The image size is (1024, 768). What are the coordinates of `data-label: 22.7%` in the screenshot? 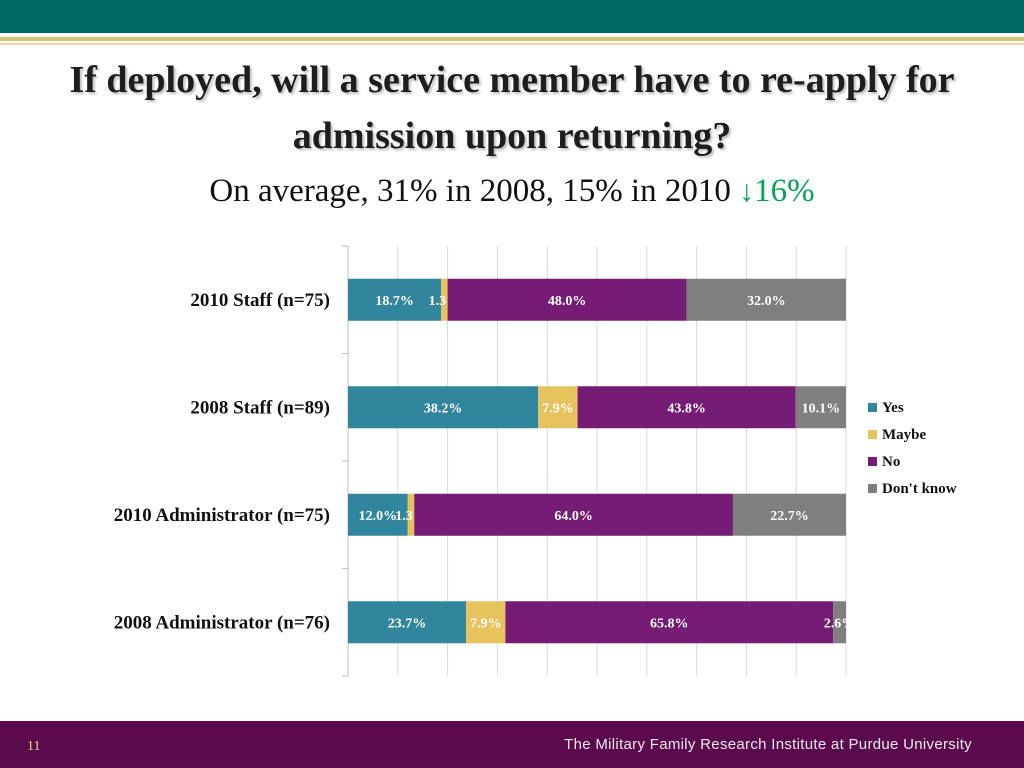 It's located at (789, 516).